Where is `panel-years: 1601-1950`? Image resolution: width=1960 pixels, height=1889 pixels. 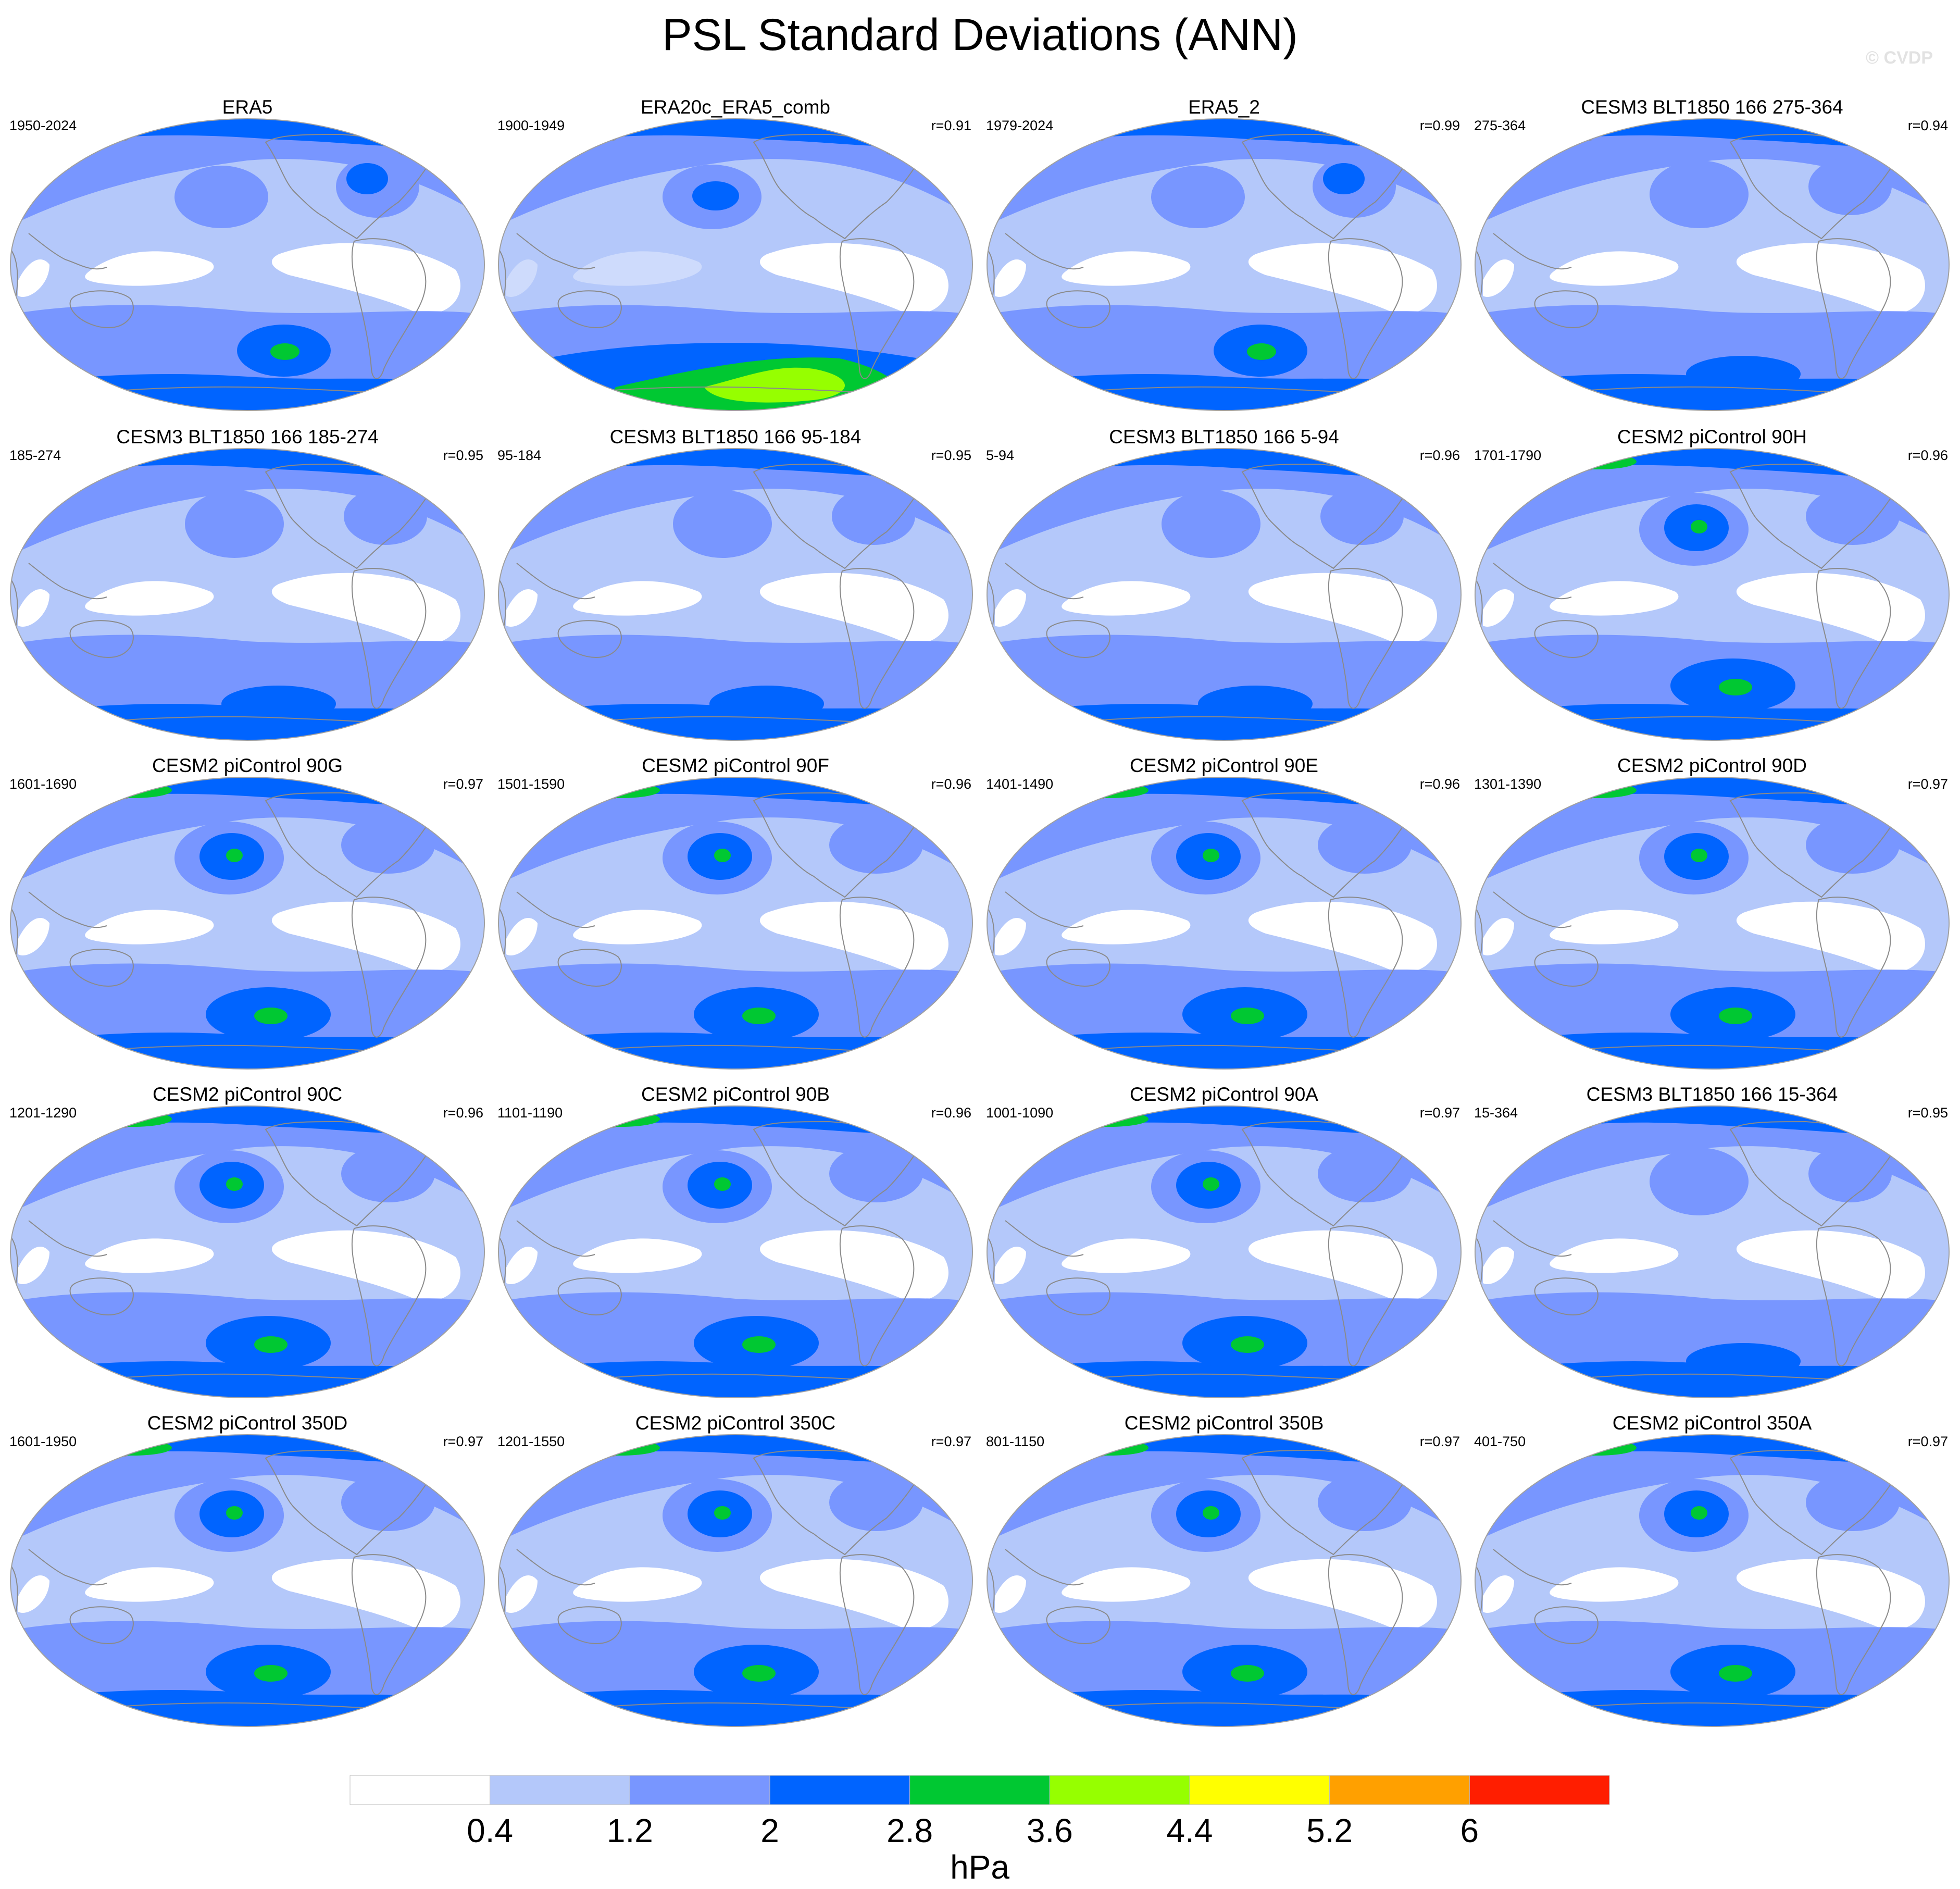 panel-years: 1601-1950 is located at coordinates (43, 1442).